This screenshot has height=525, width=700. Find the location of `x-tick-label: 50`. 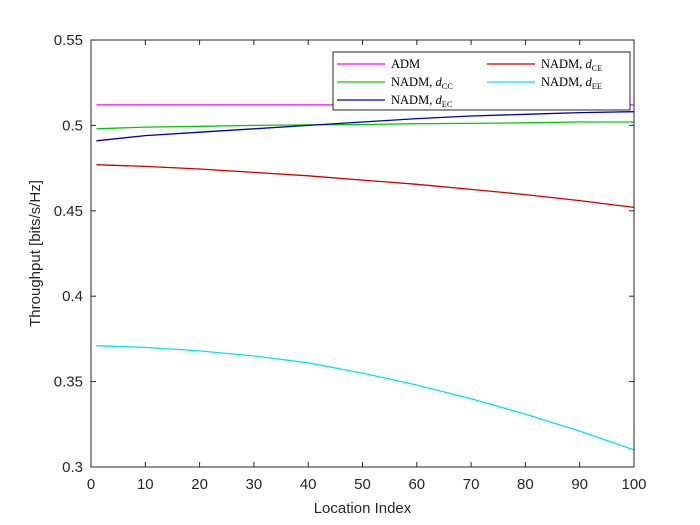

x-tick-label: 50 is located at coordinates (362, 484).